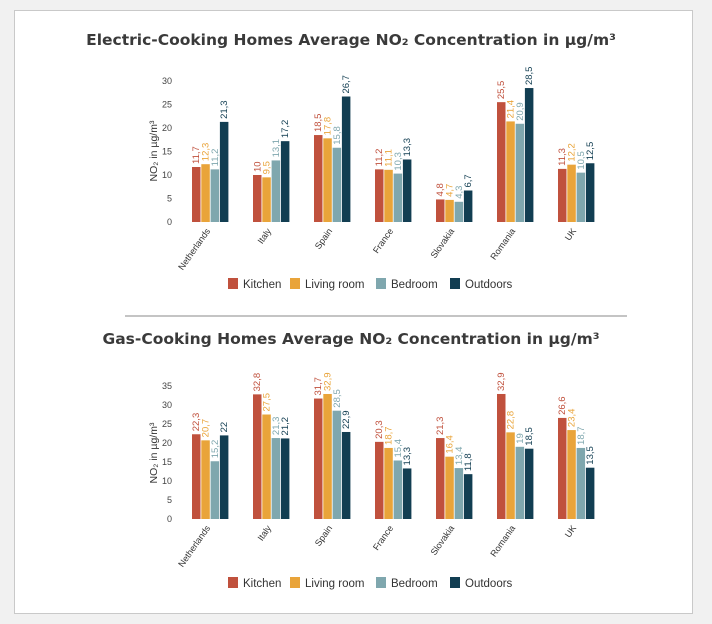 The width and height of the screenshot is (712, 624). I want to click on legend-label-living-room: Living room, so click(334, 584).